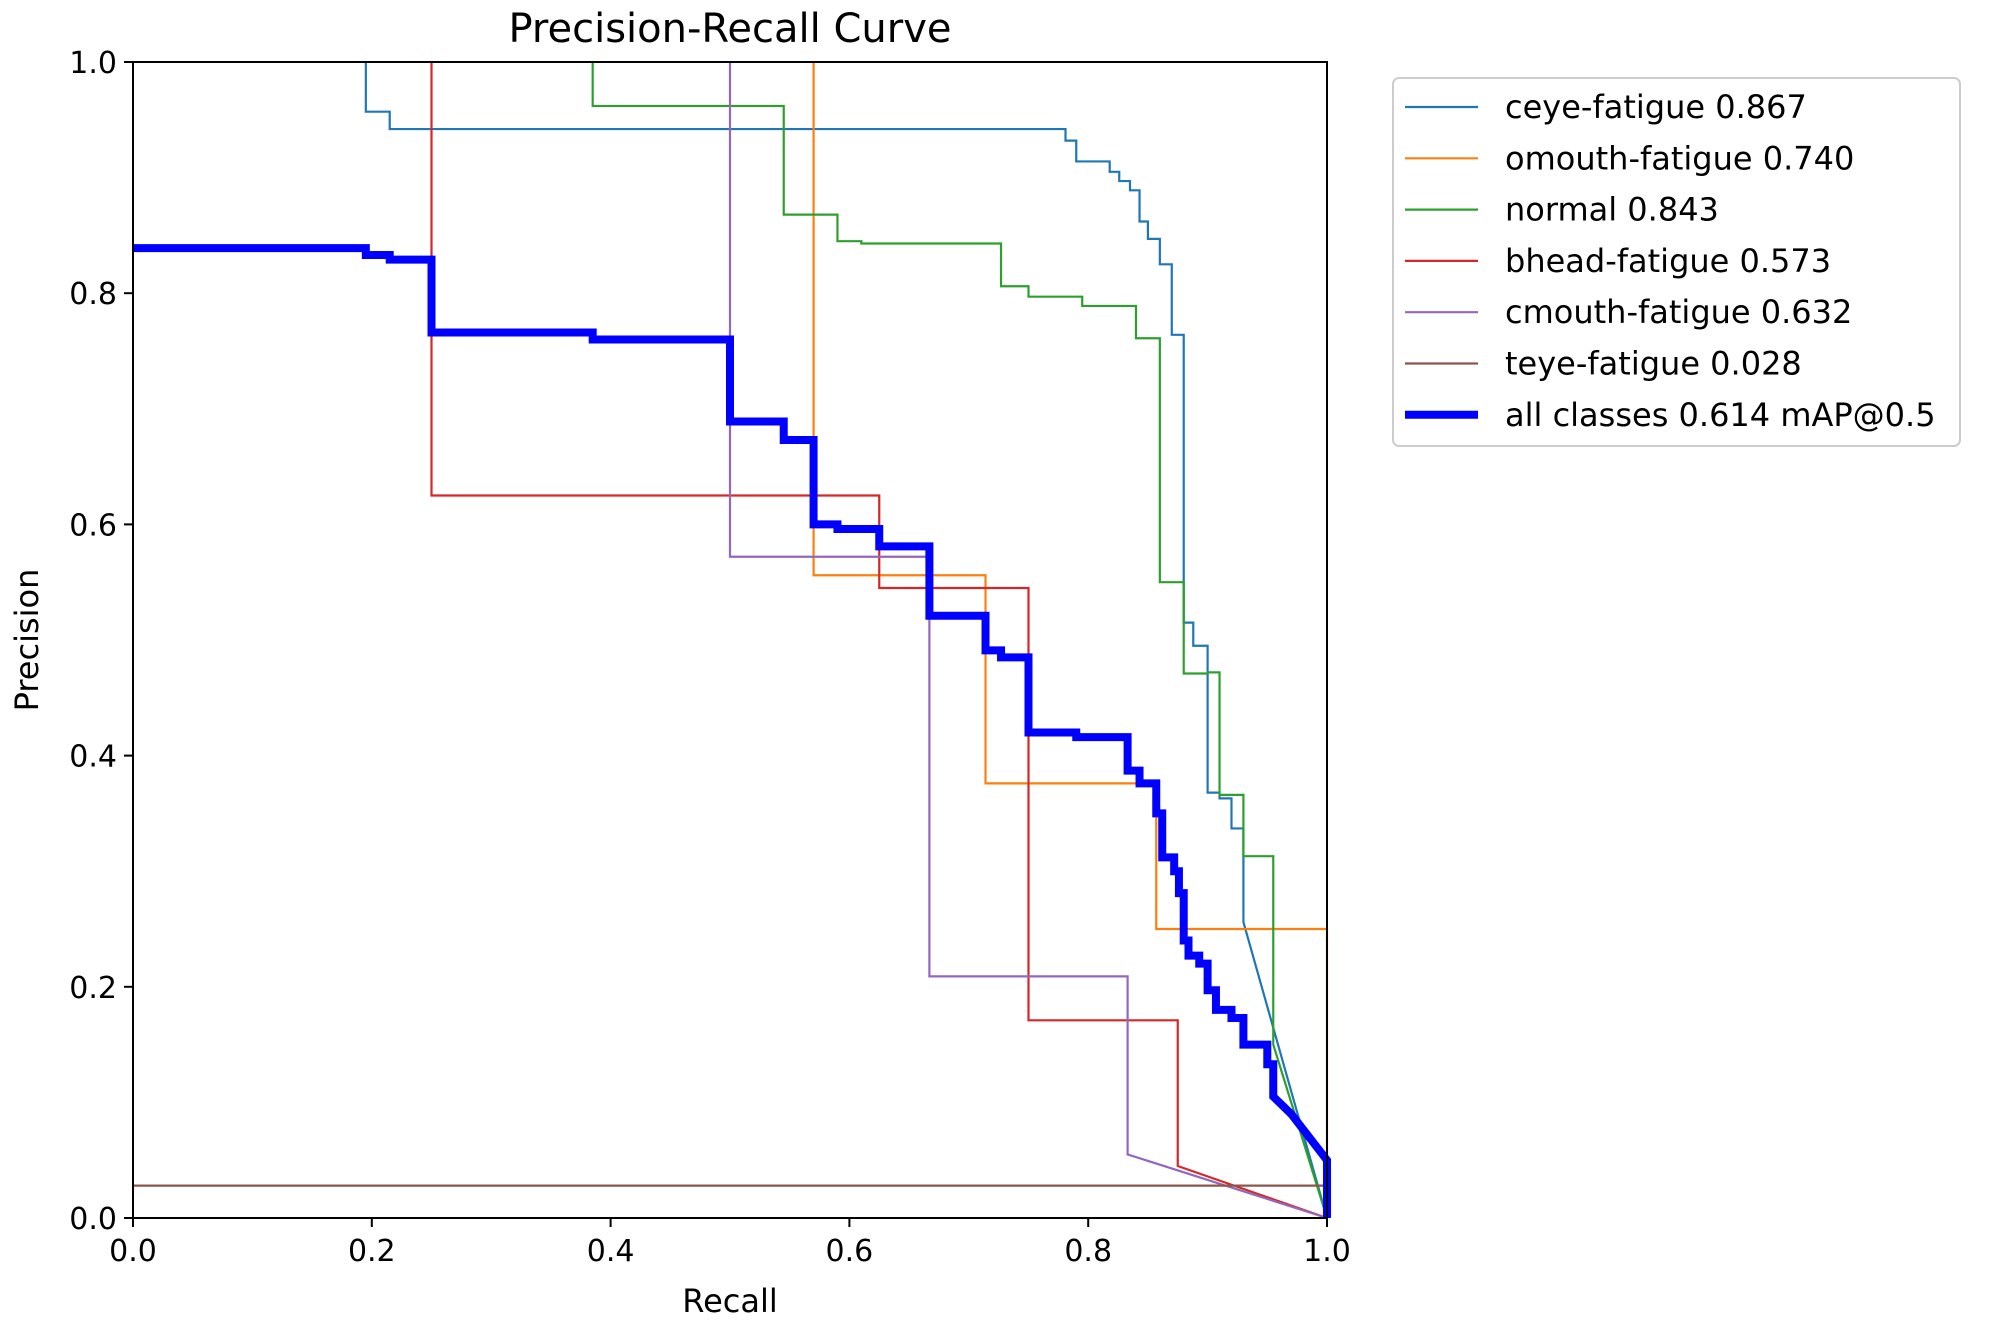  I want to click on x-axis-label: Recall, so click(729, 1301).